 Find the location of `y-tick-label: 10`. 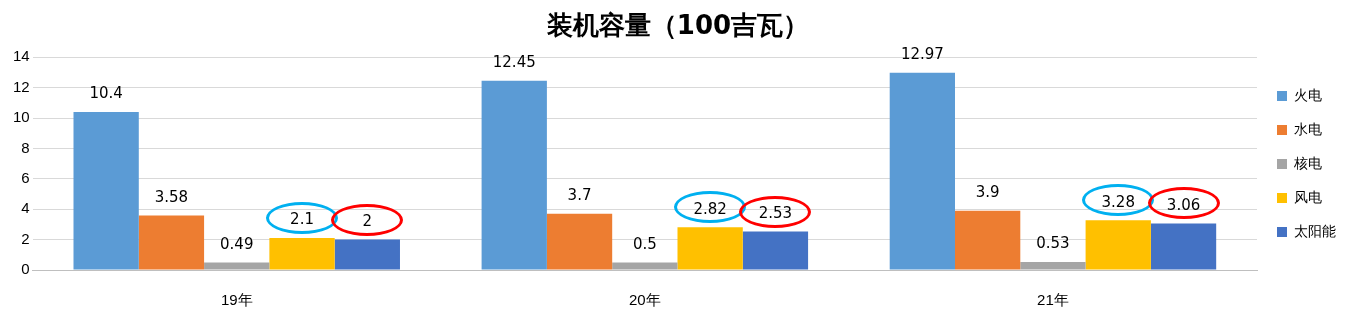

y-tick-label: 10 is located at coordinates (21, 117).